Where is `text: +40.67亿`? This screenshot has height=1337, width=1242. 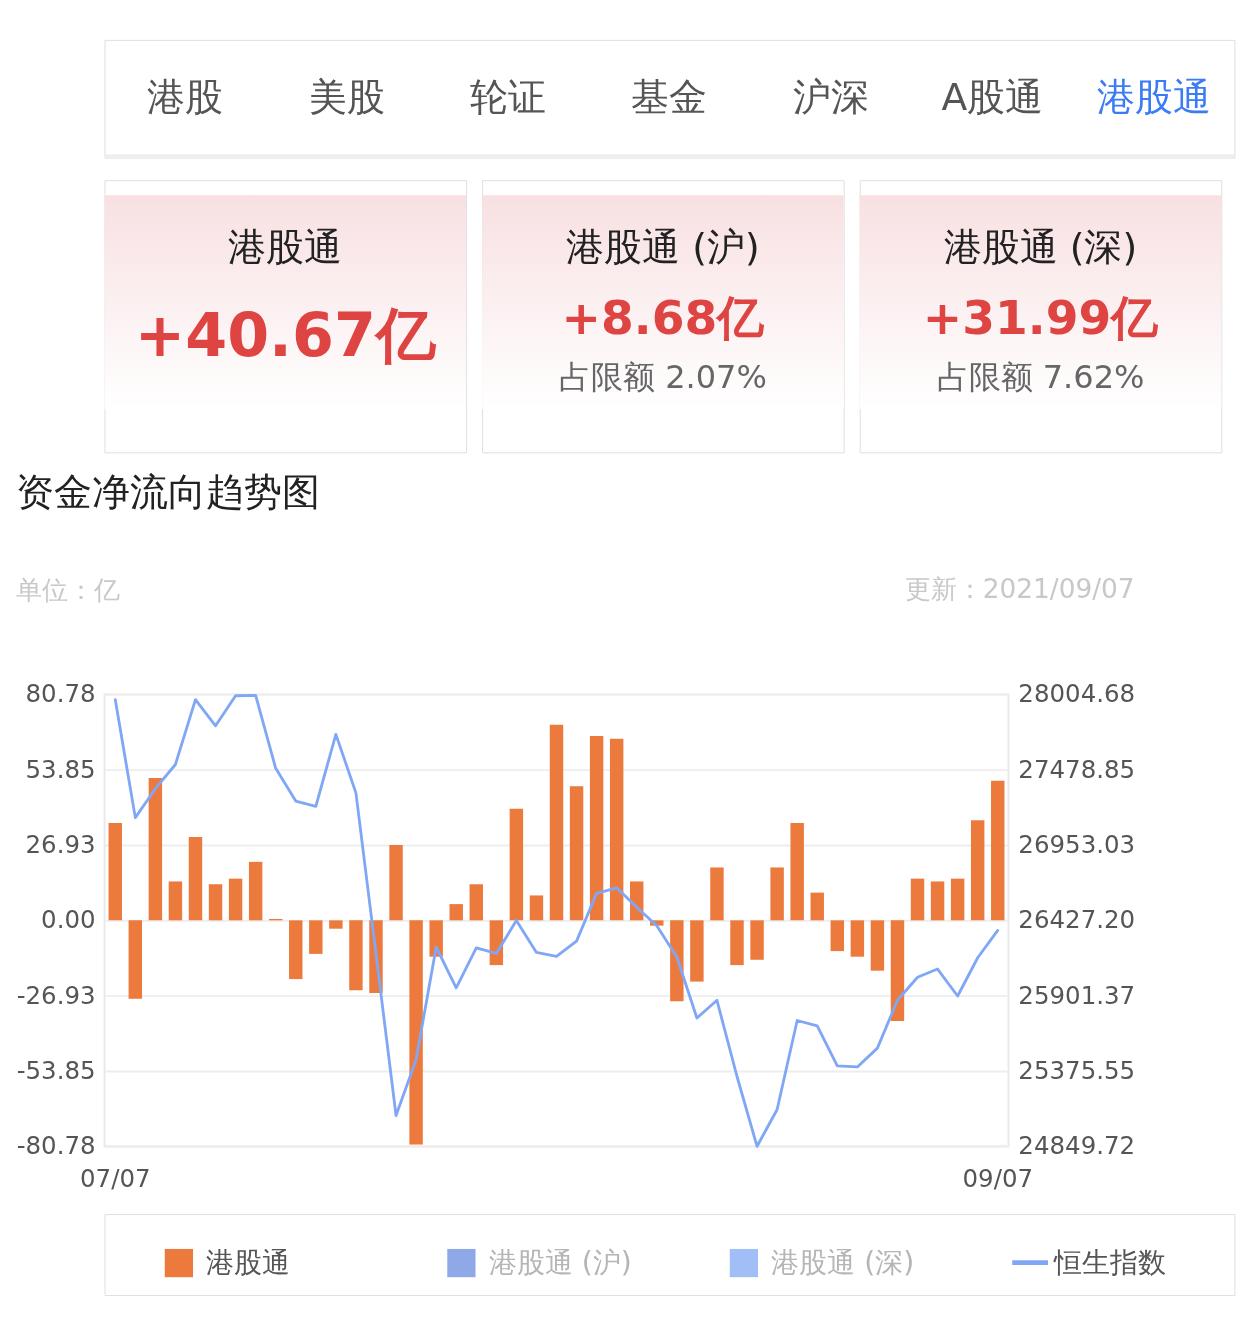 text: +40.67亿 is located at coordinates (285, 335).